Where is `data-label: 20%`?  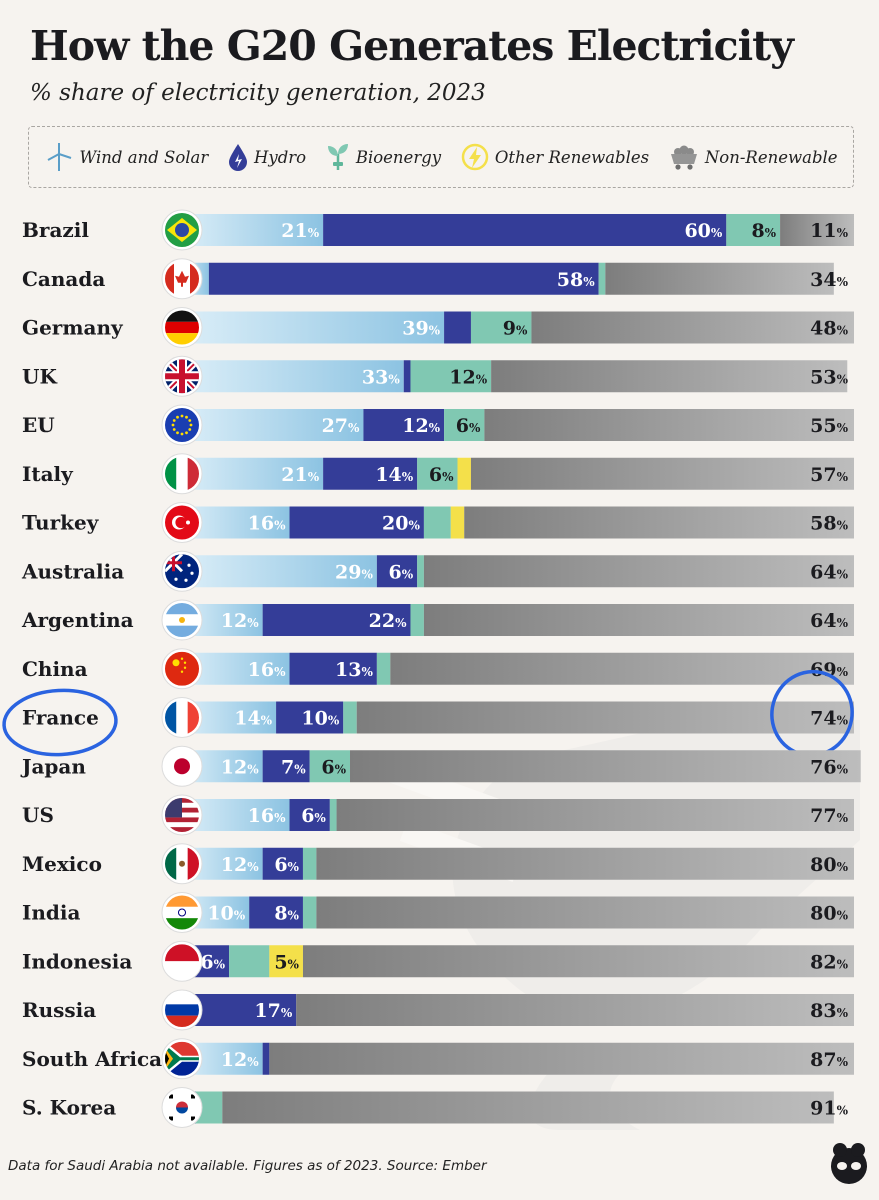 data-label: 20% is located at coordinates (401, 524).